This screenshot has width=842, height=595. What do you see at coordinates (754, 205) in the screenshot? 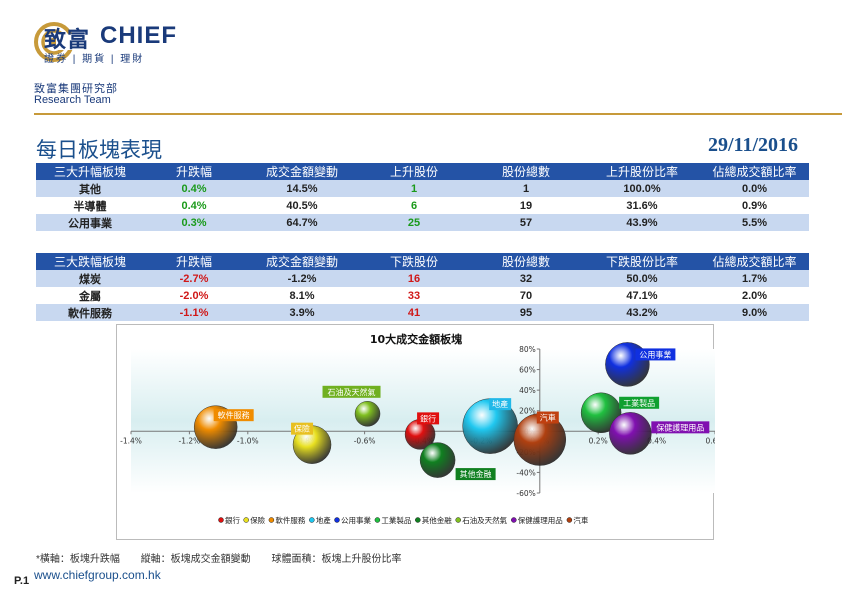
I see `turnover-share-cell: 0.9%` at bounding box center [754, 205].